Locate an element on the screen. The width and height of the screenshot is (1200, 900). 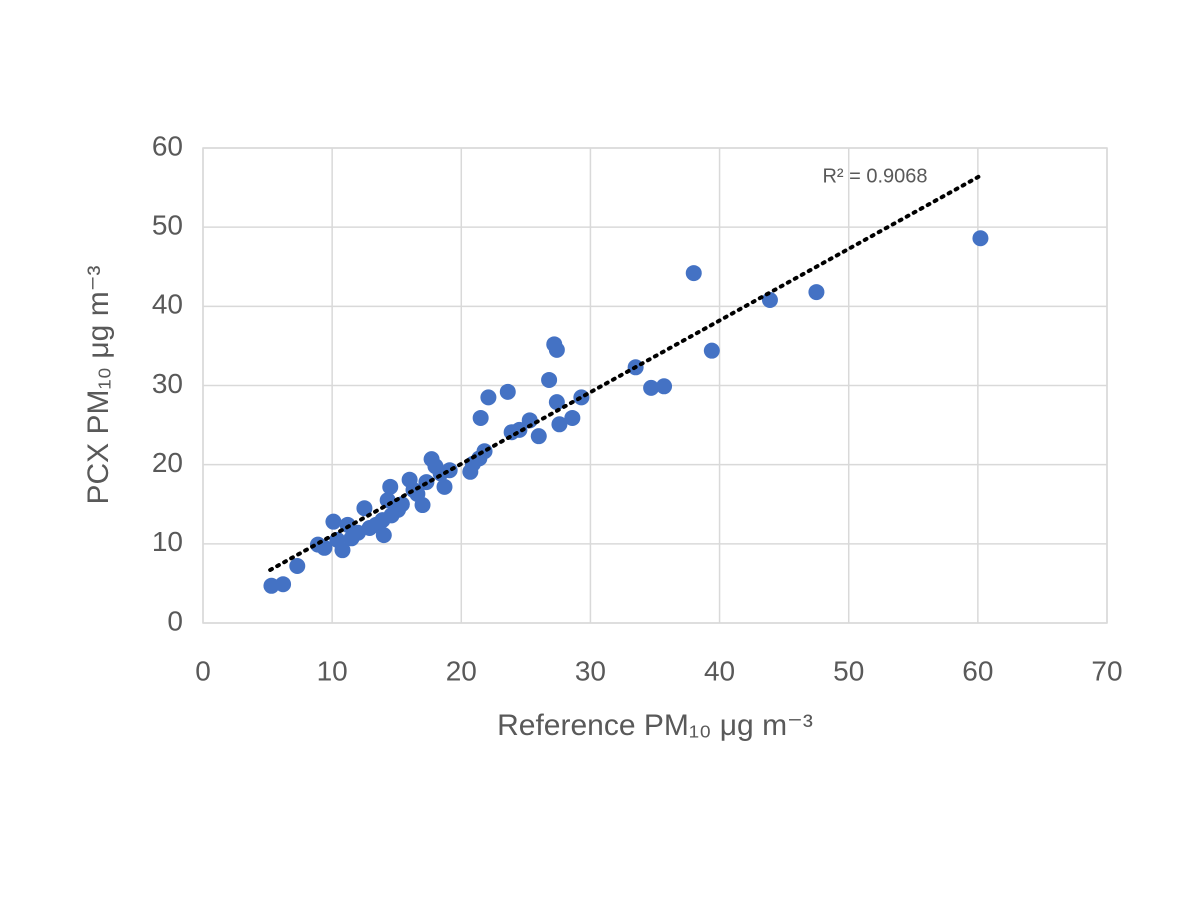
y-tick-label: 50 is located at coordinates (167, 225).